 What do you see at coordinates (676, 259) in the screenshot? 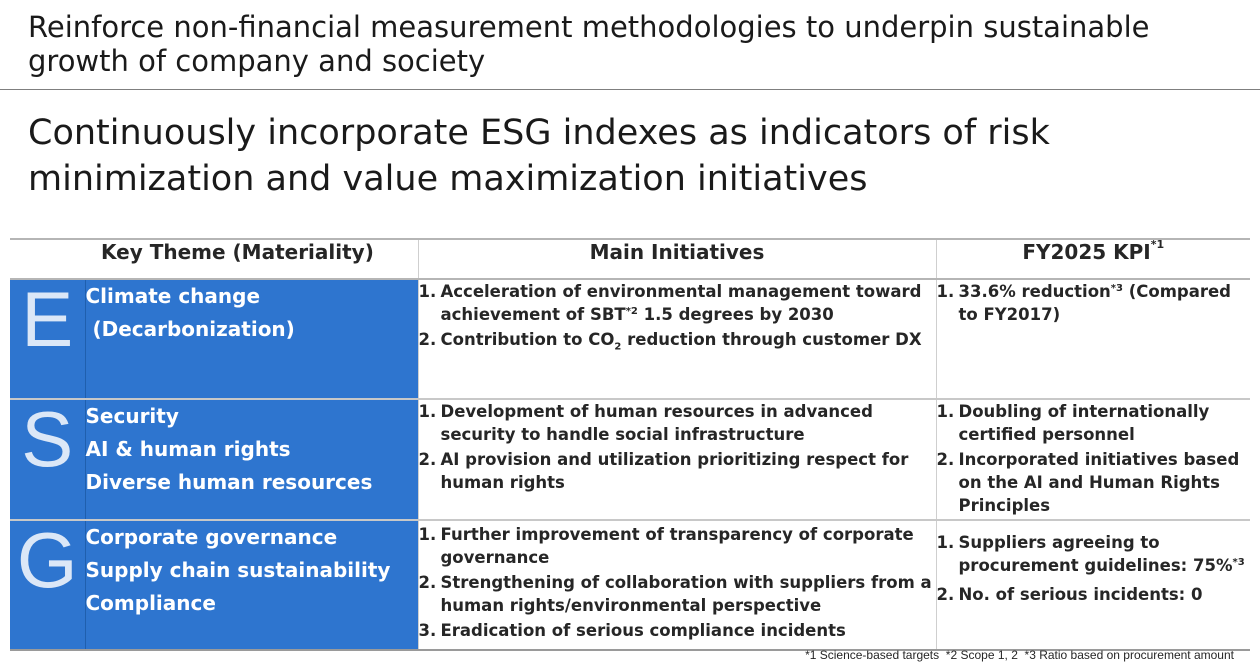
I see `header-main-initiatives: Main Initiatives` at bounding box center [676, 259].